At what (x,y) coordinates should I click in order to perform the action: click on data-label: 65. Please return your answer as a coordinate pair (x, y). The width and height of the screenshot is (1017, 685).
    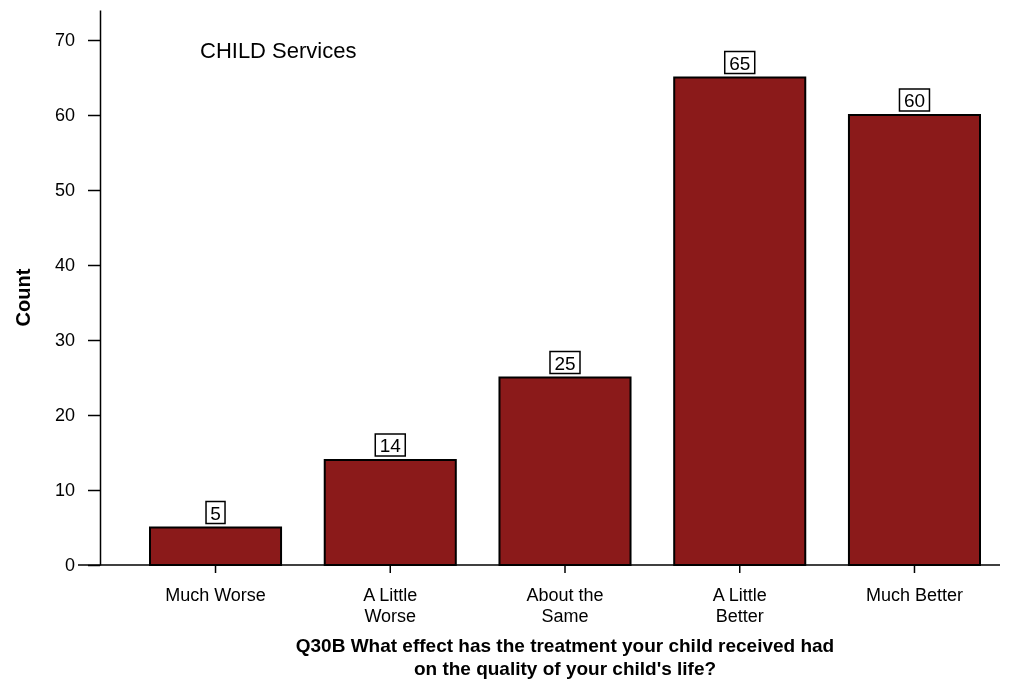
    Looking at the image, I should click on (740, 63).